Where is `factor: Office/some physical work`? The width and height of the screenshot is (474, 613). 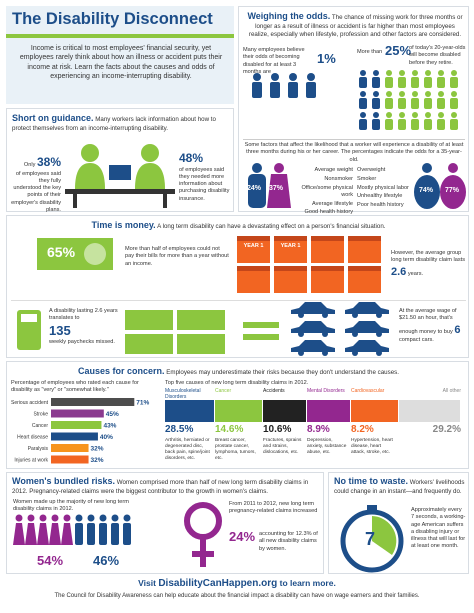 factor: Office/some physical work is located at coordinates (327, 191).